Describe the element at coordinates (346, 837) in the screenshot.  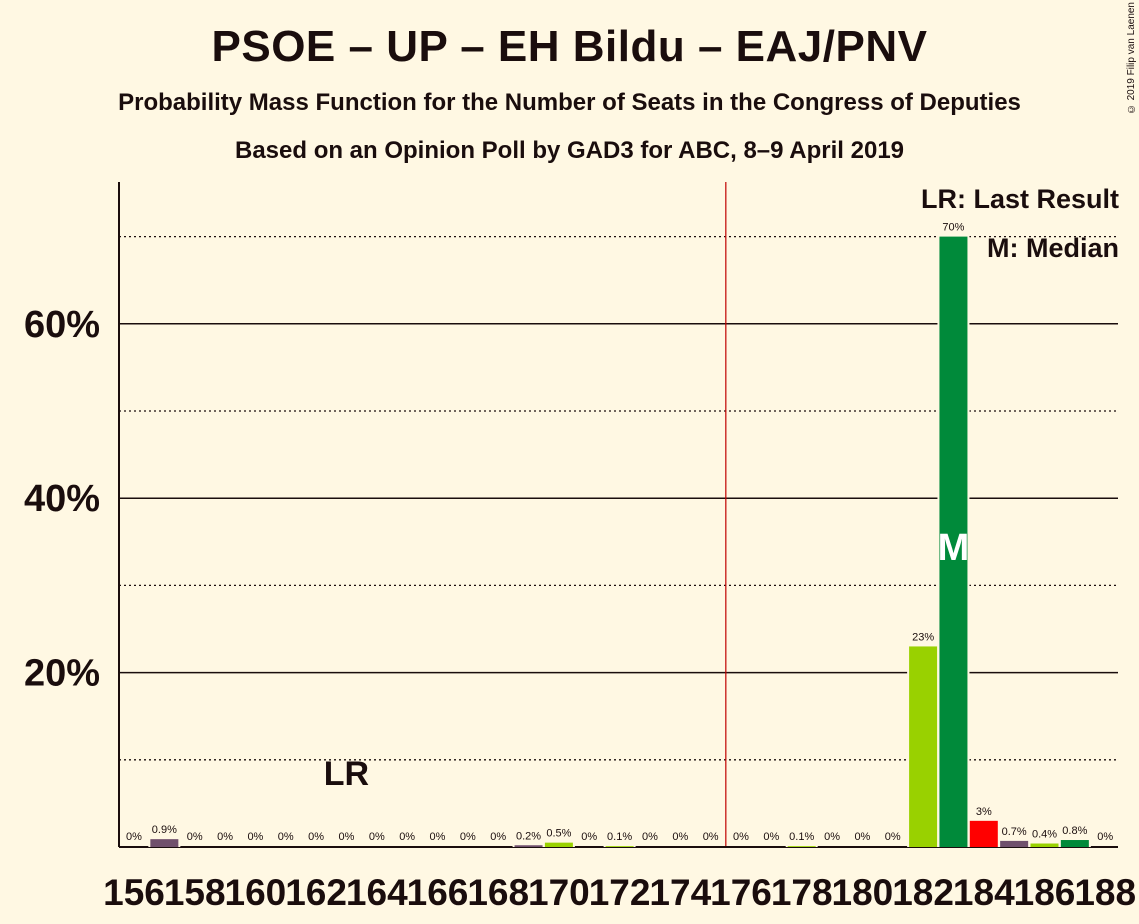
I see `bar-label-163: 0%` at that location.